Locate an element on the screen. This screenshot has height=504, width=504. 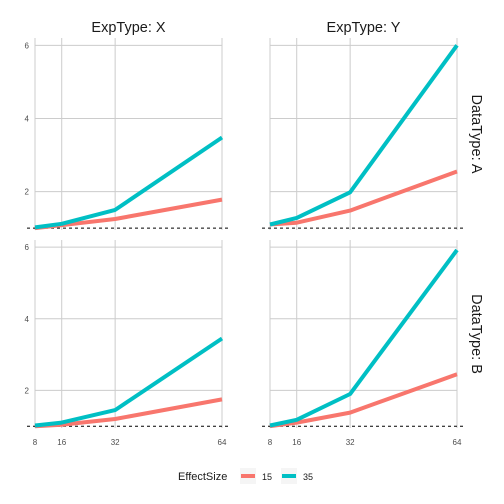
legend-label: 15 is located at coordinates (267, 477).